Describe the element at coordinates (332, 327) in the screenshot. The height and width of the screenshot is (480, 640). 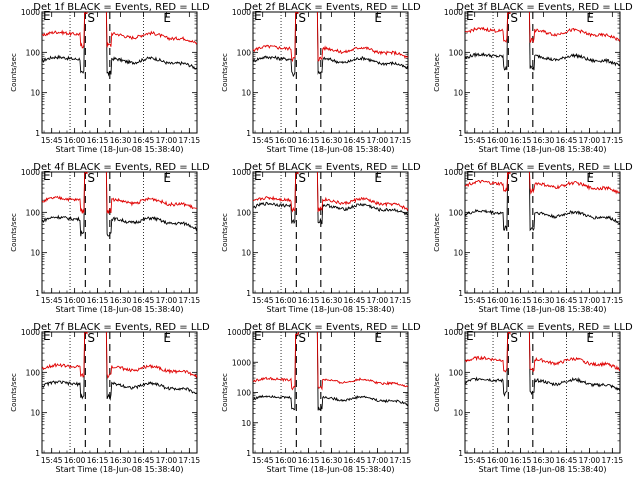
I see `panel-title: Det 8f BLACK = Events, RED = LLD` at that location.